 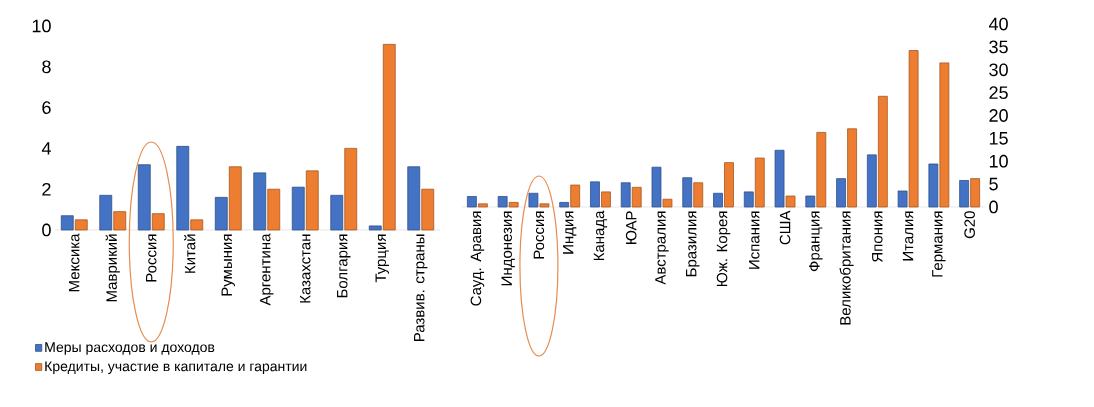 What do you see at coordinates (130, 348) in the screenshot?
I see `legend-label: Меры расходов и доходов` at bounding box center [130, 348].